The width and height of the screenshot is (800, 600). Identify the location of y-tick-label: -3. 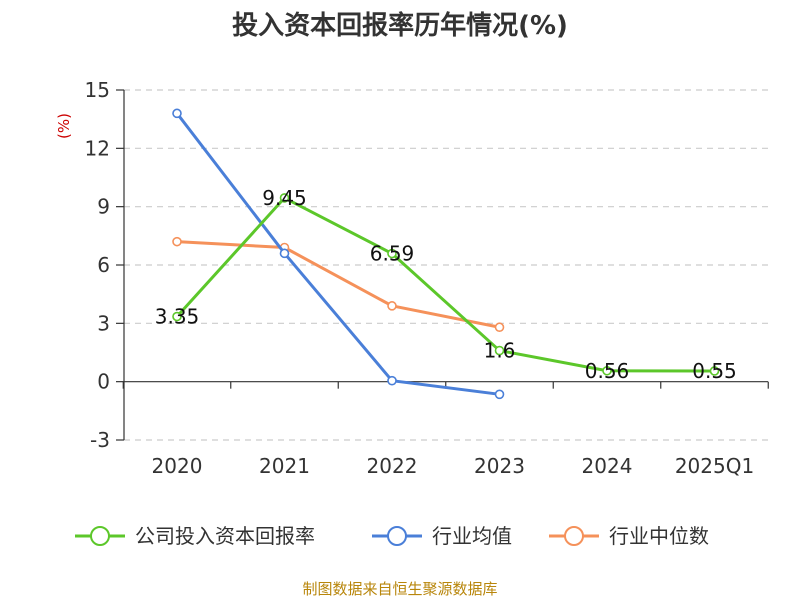
(100, 440).